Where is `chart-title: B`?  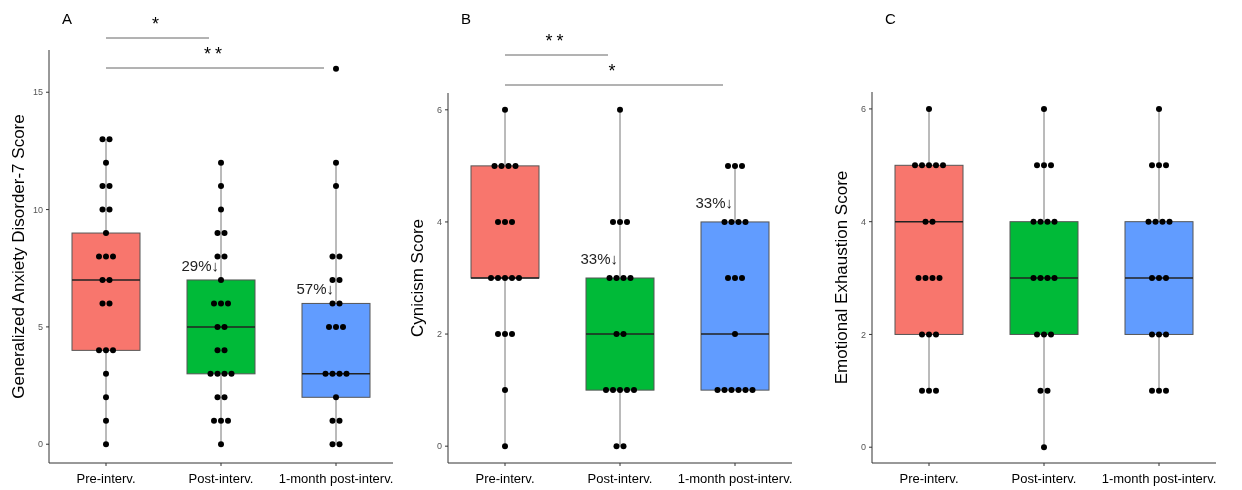
chart-title: B is located at coordinates (466, 18).